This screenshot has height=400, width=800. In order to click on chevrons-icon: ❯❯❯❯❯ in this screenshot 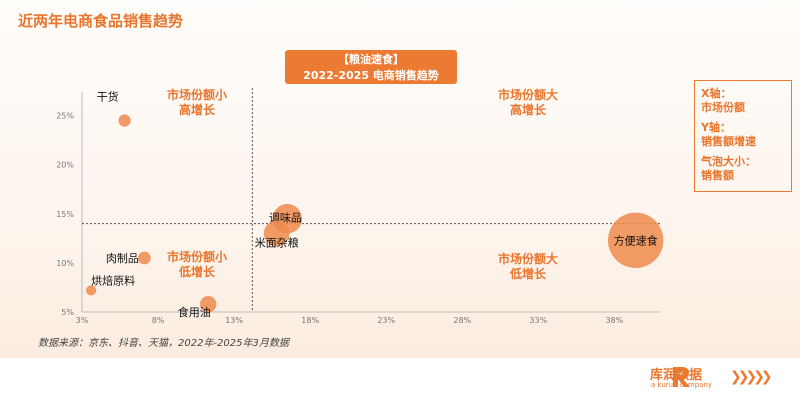, I will do `click(751, 377)`.